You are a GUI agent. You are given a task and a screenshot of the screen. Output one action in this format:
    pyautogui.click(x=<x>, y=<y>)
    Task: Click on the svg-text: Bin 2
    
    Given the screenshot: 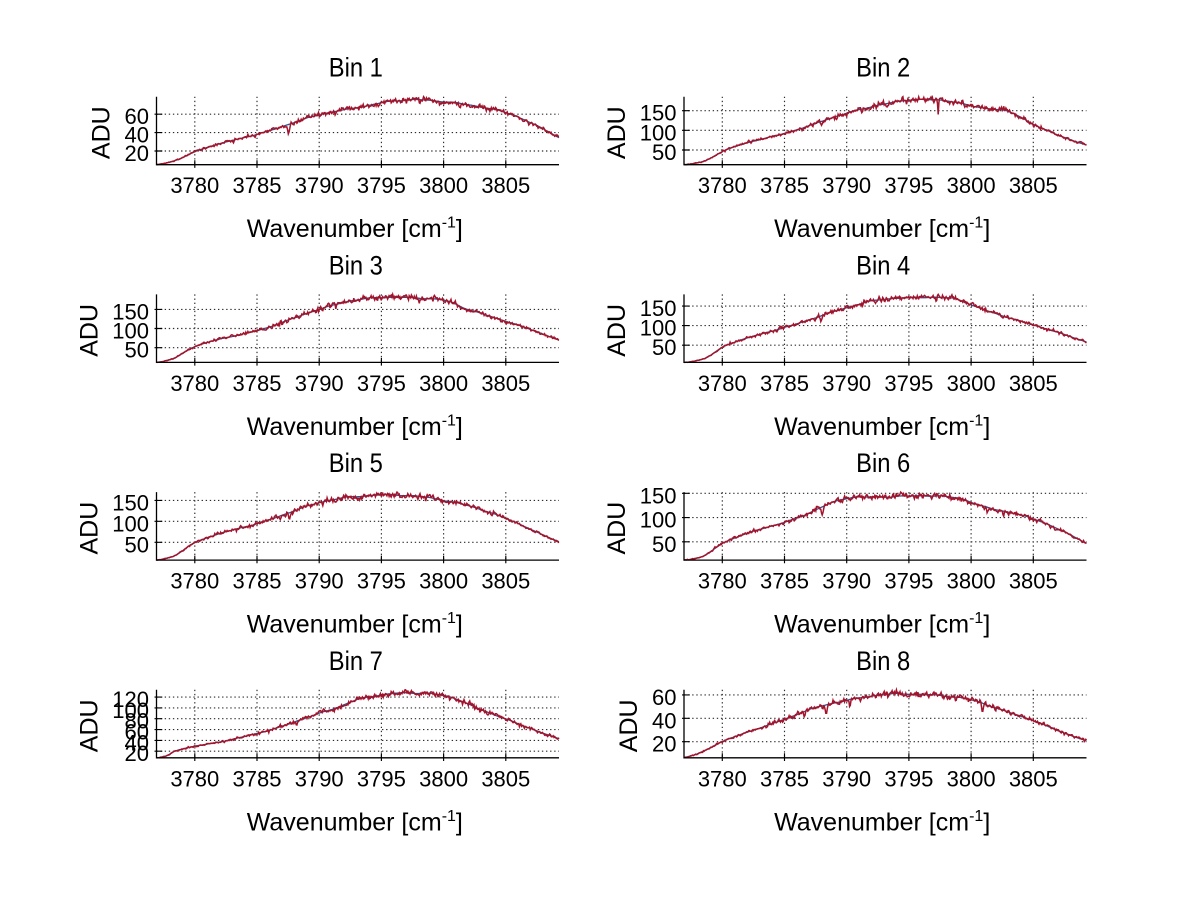 What is the action you would take?
    pyautogui.click(x=883, y=68)
    